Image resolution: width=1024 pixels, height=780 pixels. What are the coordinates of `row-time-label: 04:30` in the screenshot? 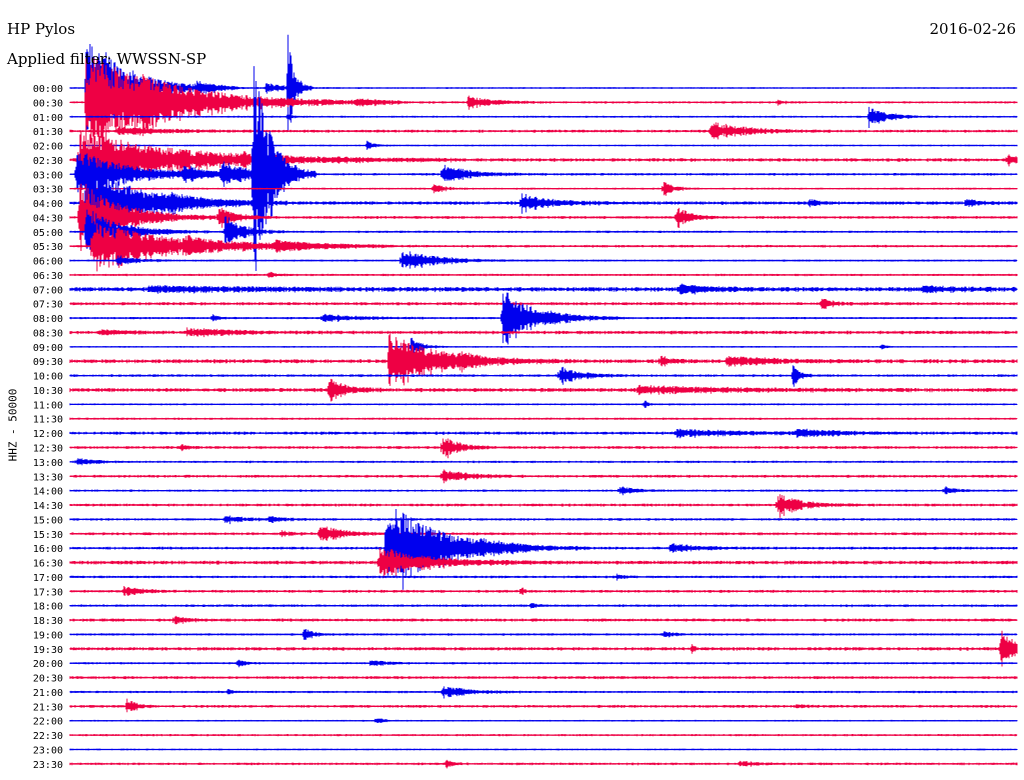 It's located at (48, 218).